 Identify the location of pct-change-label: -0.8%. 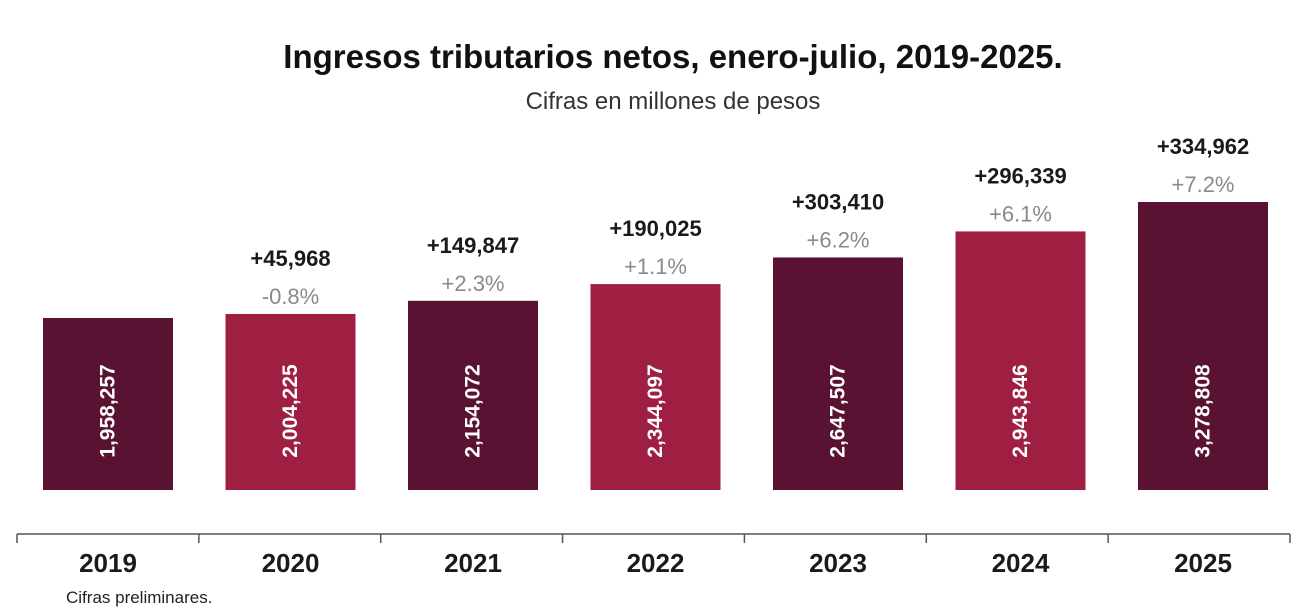
(290, 296).